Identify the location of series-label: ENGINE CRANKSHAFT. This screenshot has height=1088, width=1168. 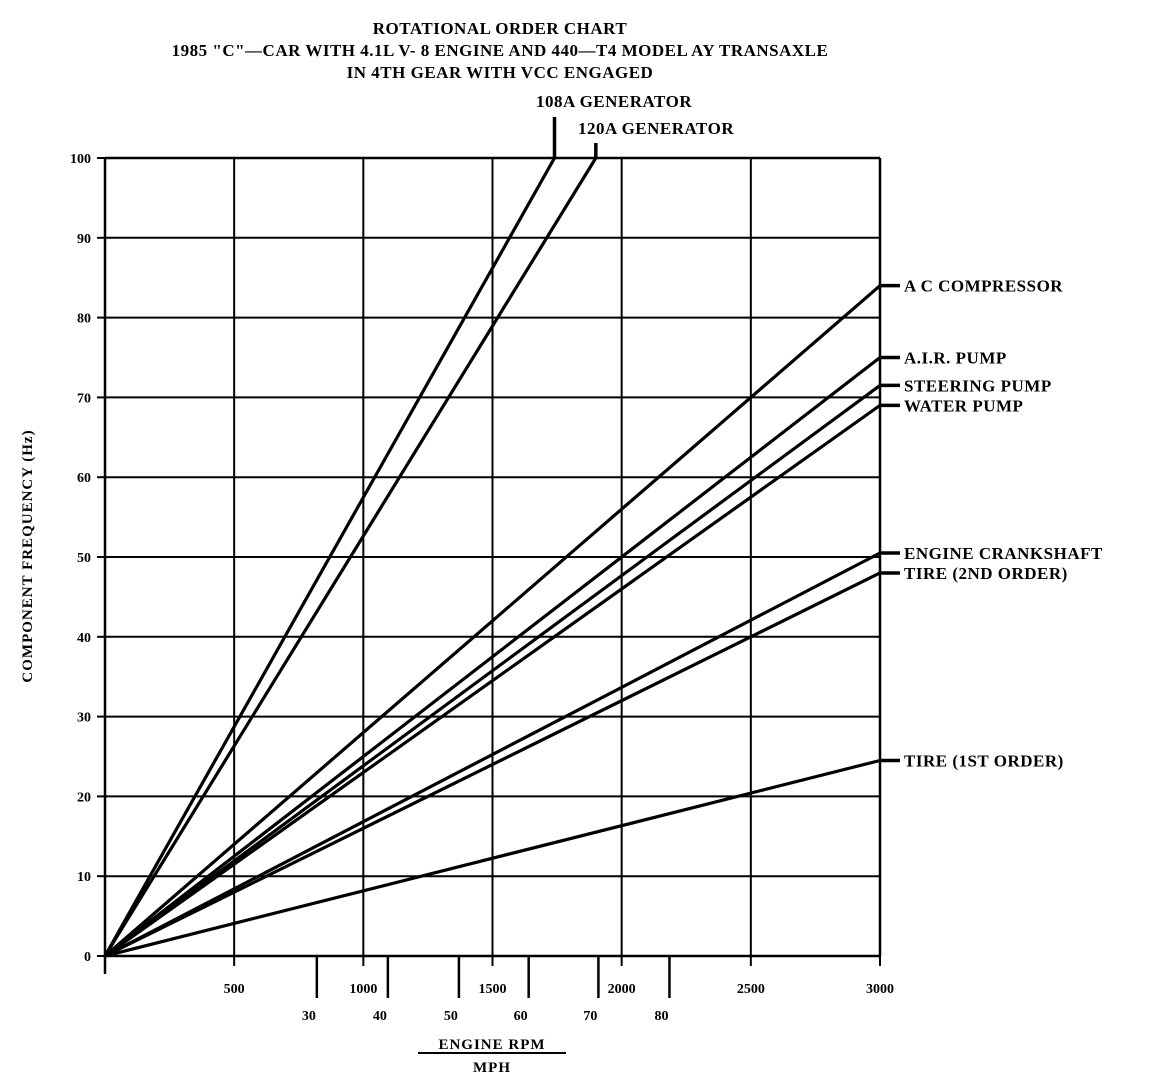
(1003, 553).